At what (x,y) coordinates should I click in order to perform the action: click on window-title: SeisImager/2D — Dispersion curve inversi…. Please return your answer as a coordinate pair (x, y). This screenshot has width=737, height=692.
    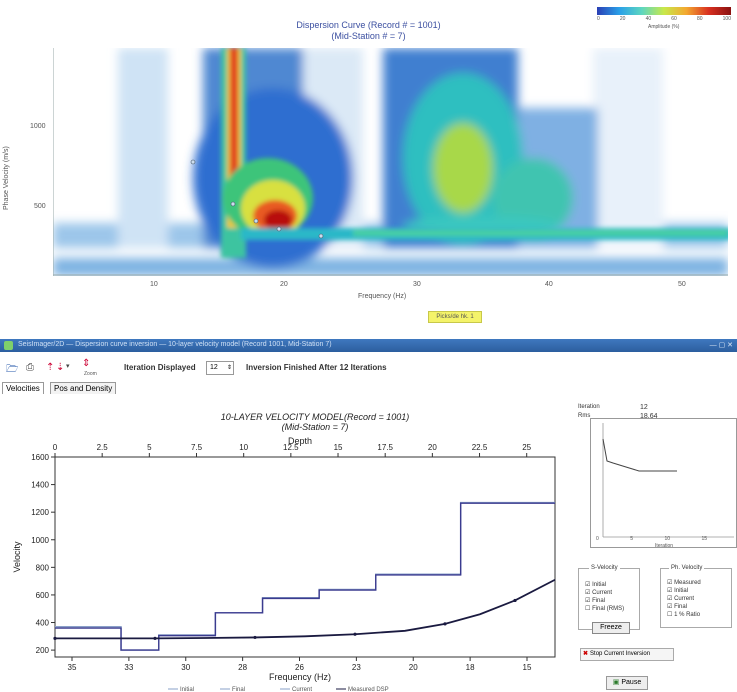
    Looking at the image, I should click on (175, 344).